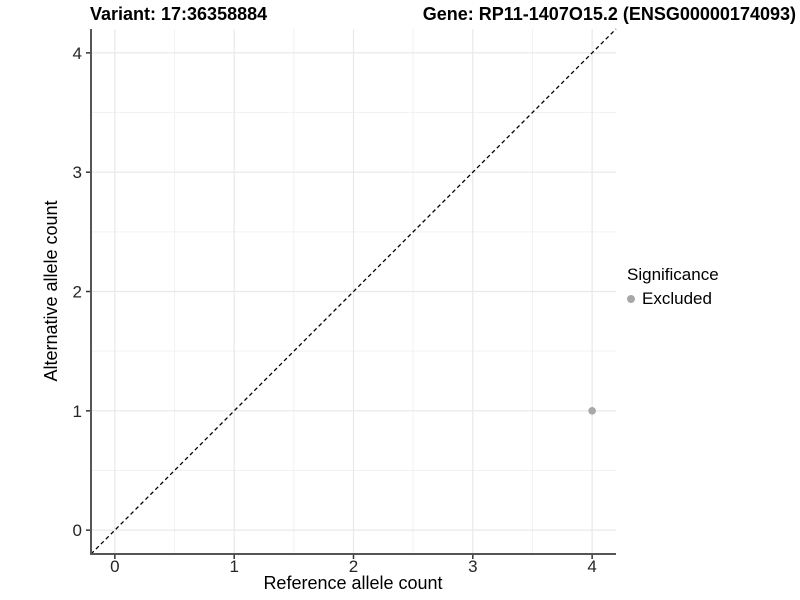 The image size is (800, 600). I want to click on x-tick-label: 4, so click(591, 566).